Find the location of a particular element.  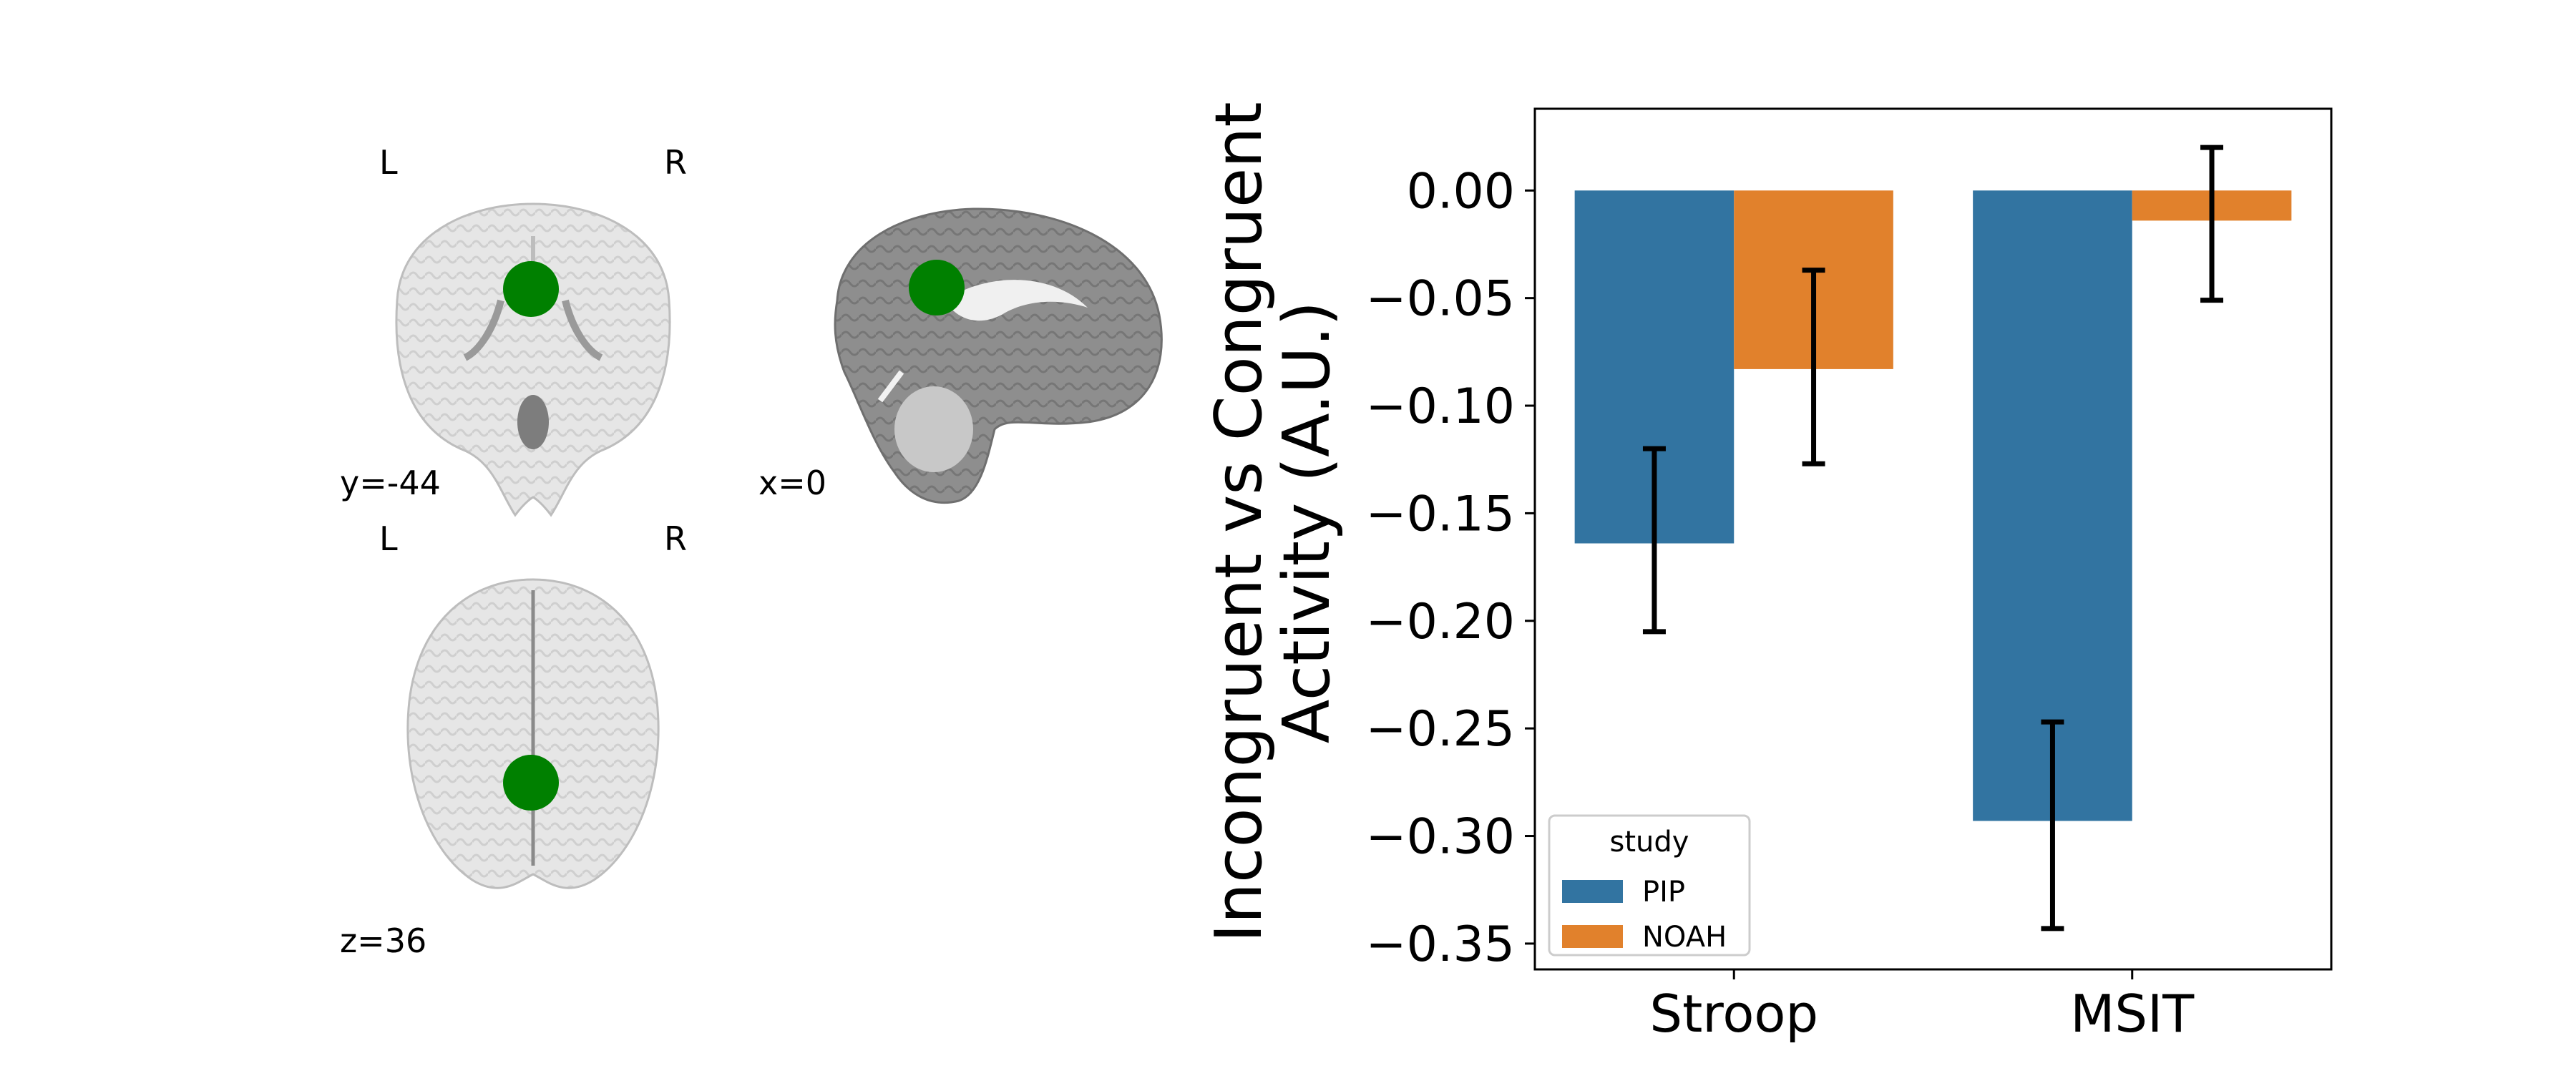

roi-marker-axial is located at coordinates (531, 783).